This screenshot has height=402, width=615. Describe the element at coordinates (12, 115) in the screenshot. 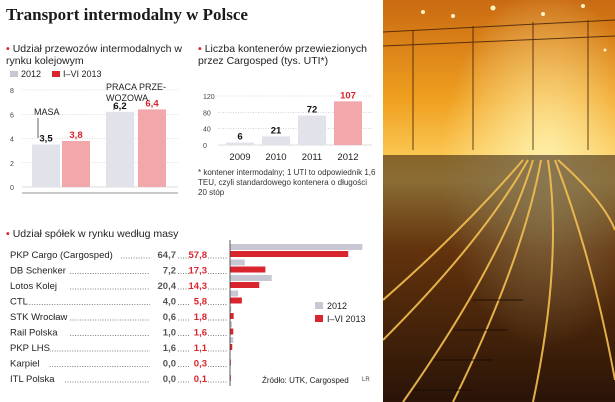

I see `y-tick-label: 6` at that location.